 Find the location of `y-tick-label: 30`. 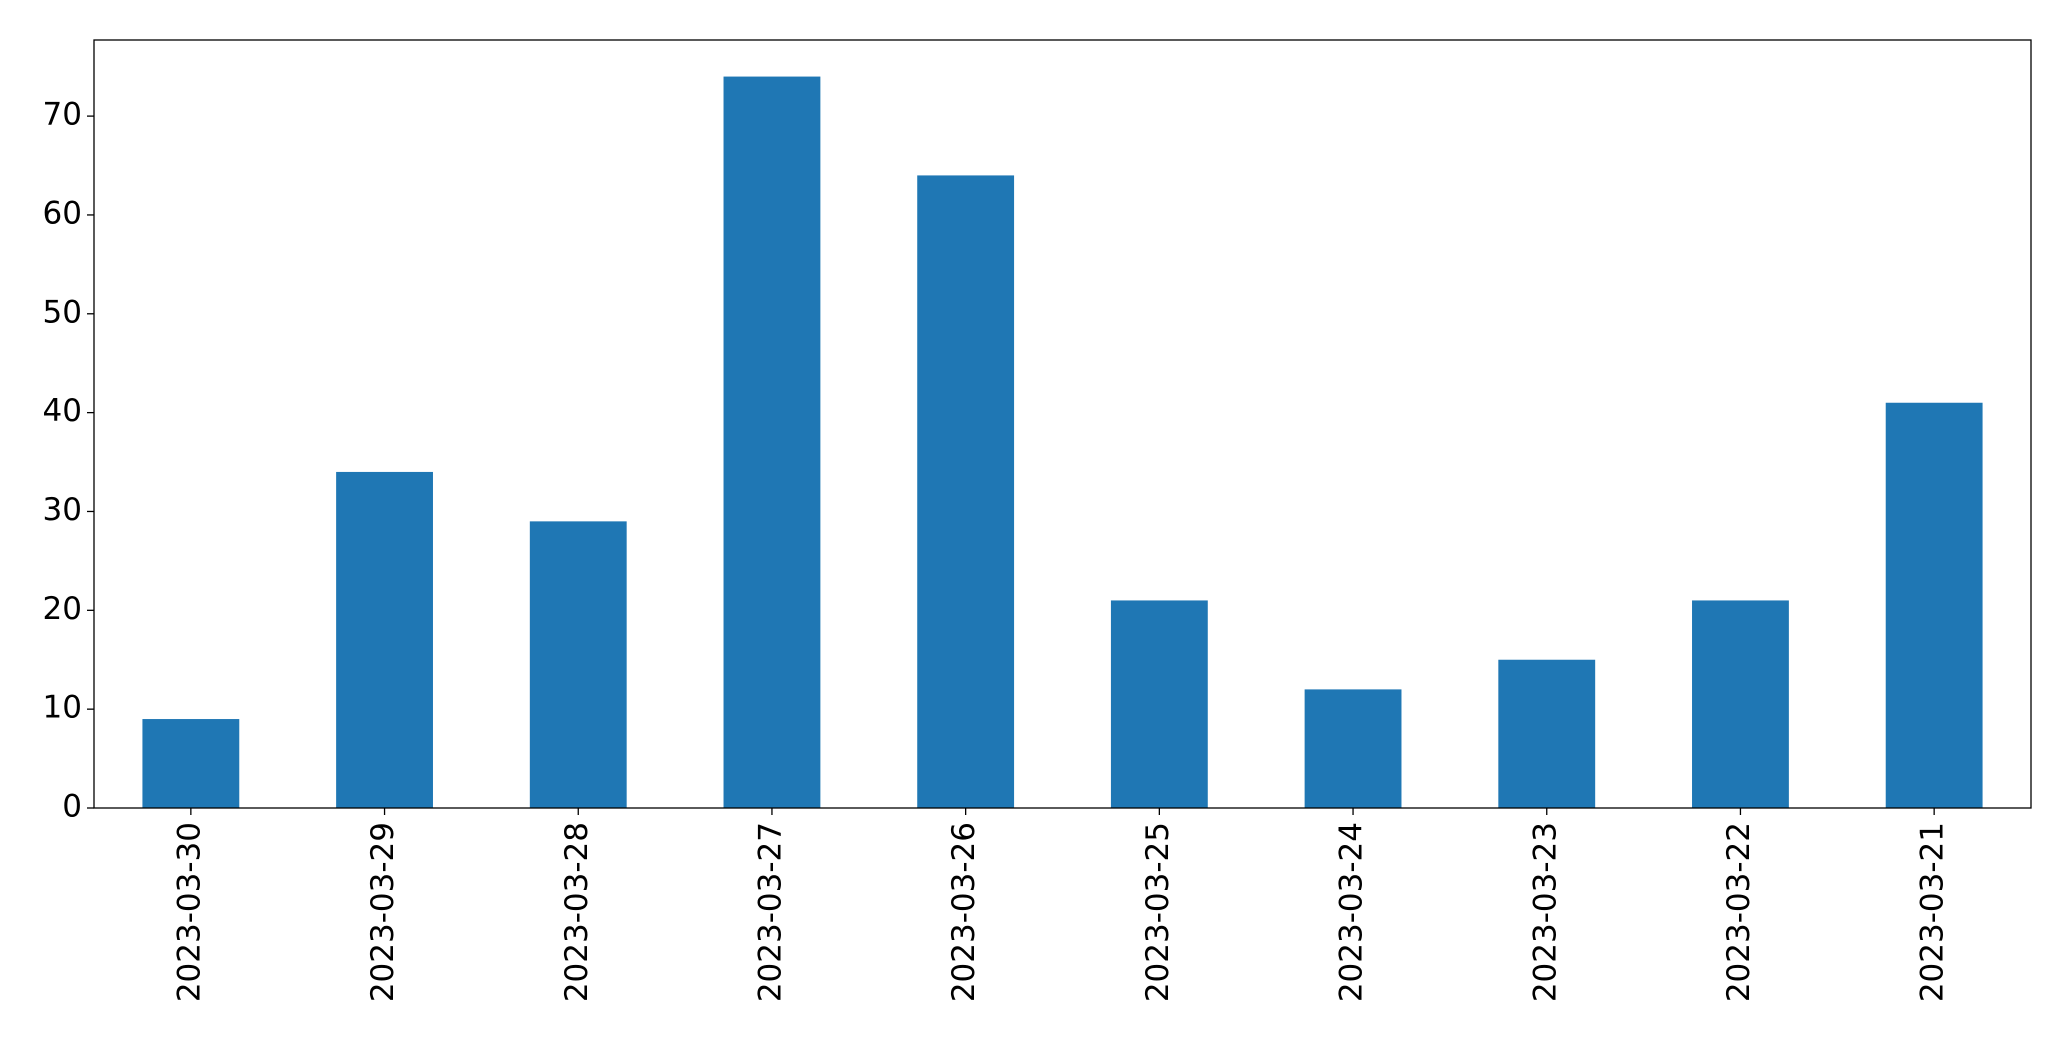

y-tick-label: 30 is located at coordinates (62, 510).